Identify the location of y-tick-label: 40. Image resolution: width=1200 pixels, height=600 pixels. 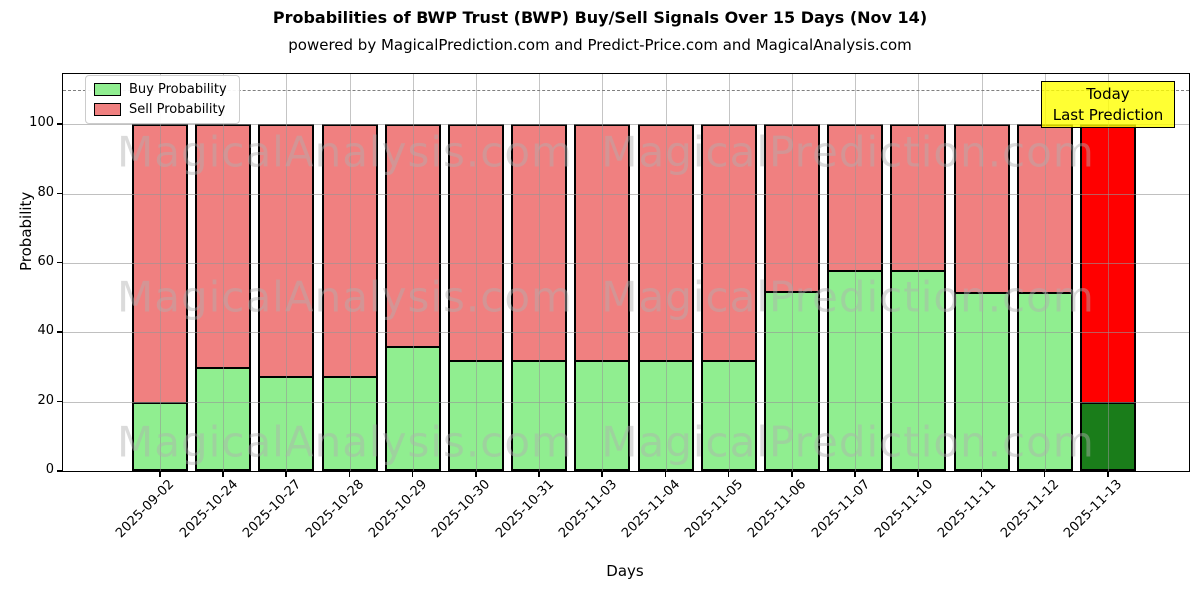
(45, 331).